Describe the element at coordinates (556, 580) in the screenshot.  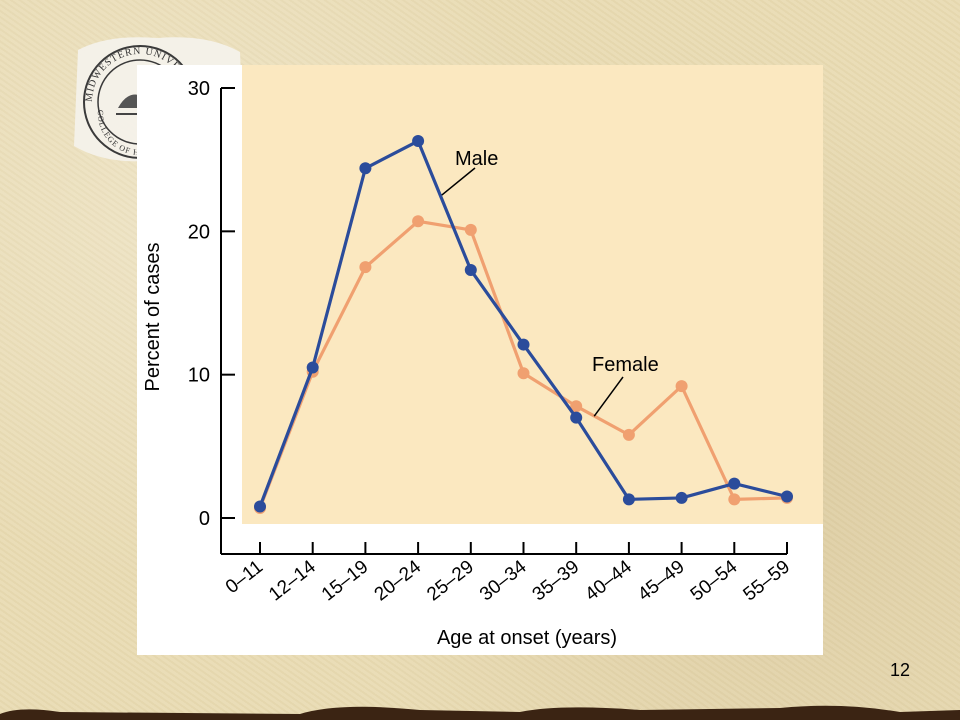
I see `x-tick-label: 35–39` at that location.